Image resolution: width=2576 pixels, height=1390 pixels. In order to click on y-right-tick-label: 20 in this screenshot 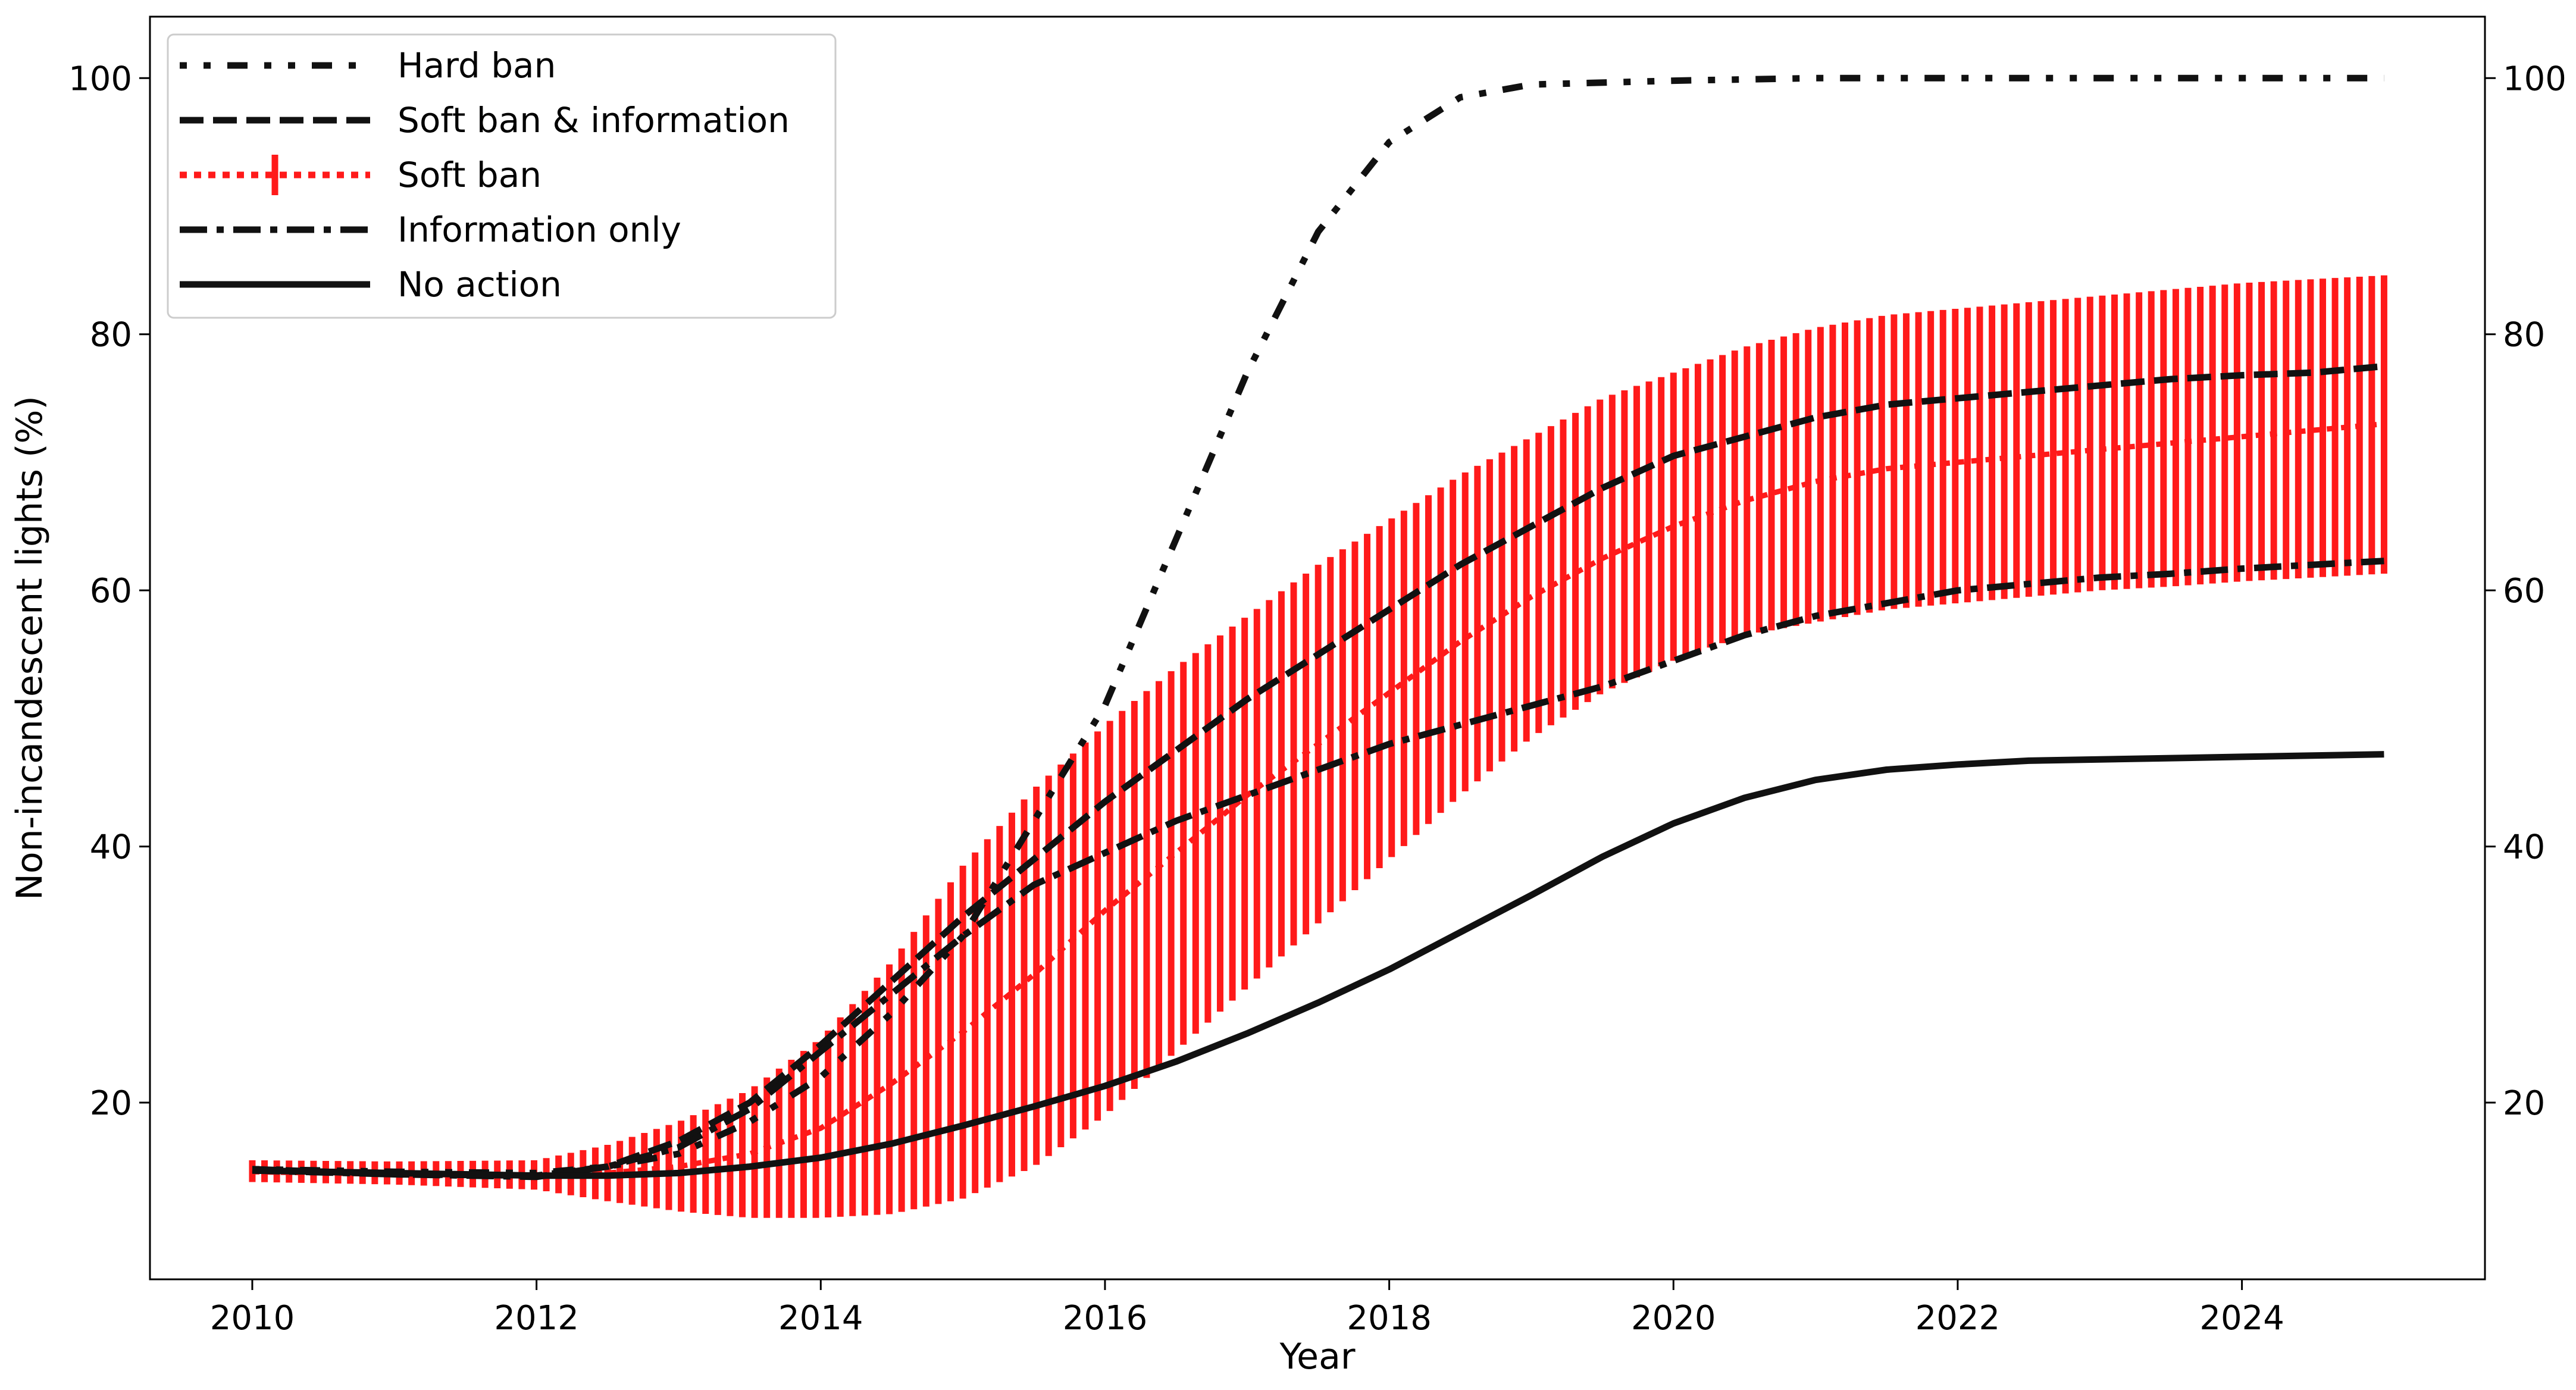, I will do `click(2524, 1103)`.